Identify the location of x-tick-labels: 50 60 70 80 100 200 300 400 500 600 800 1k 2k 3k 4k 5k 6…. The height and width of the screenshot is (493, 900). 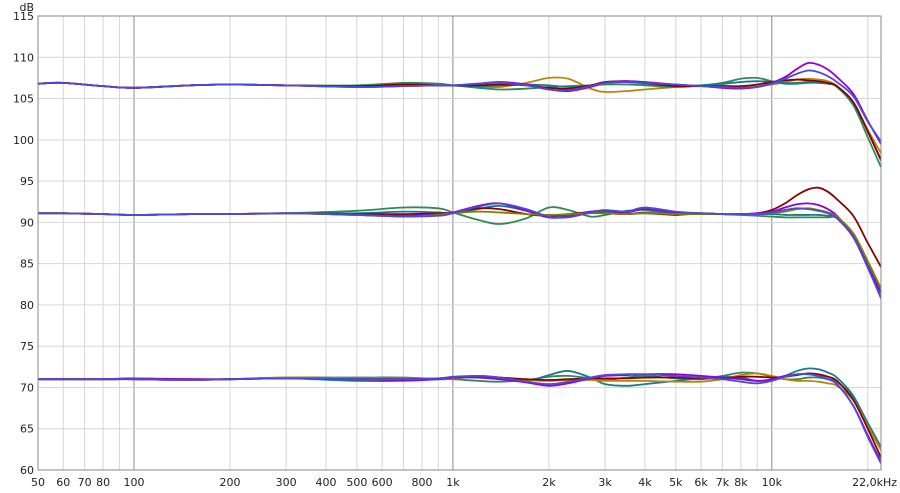
(464, 482).